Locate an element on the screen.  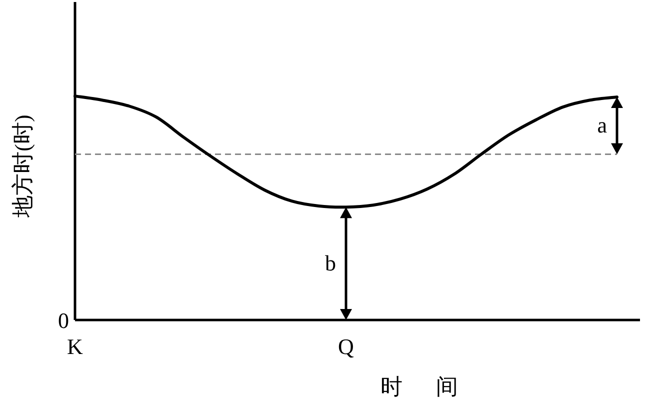
x-tick-label: Q is located at coordinates (346, 346).